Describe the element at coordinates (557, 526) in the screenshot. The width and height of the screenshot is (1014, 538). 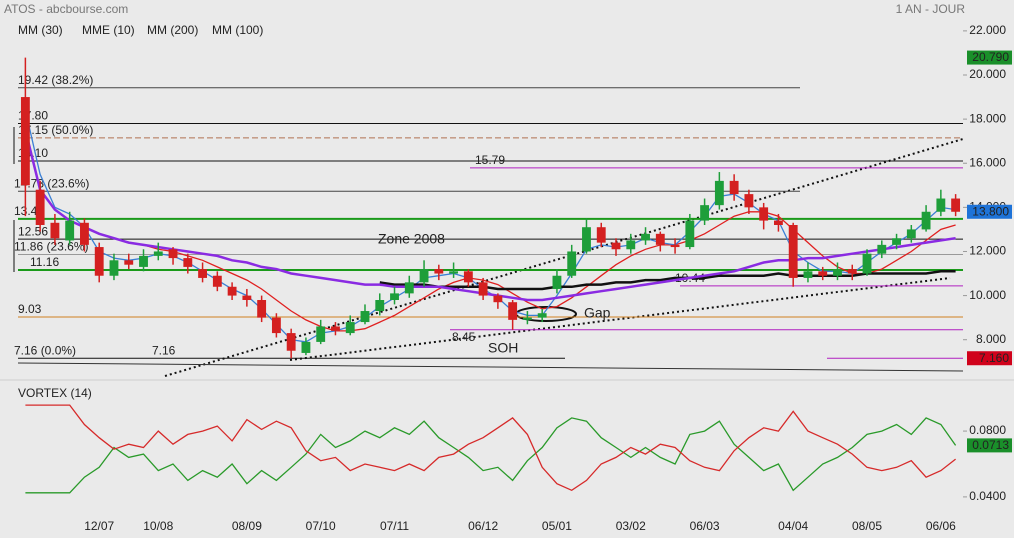
I see `x-tick-label: 05/01` at that location.